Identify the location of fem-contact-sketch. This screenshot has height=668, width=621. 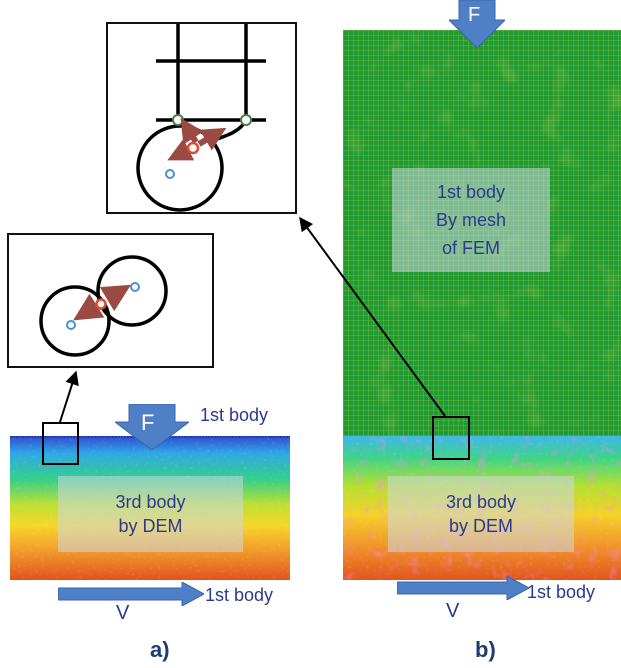
(201, 118).